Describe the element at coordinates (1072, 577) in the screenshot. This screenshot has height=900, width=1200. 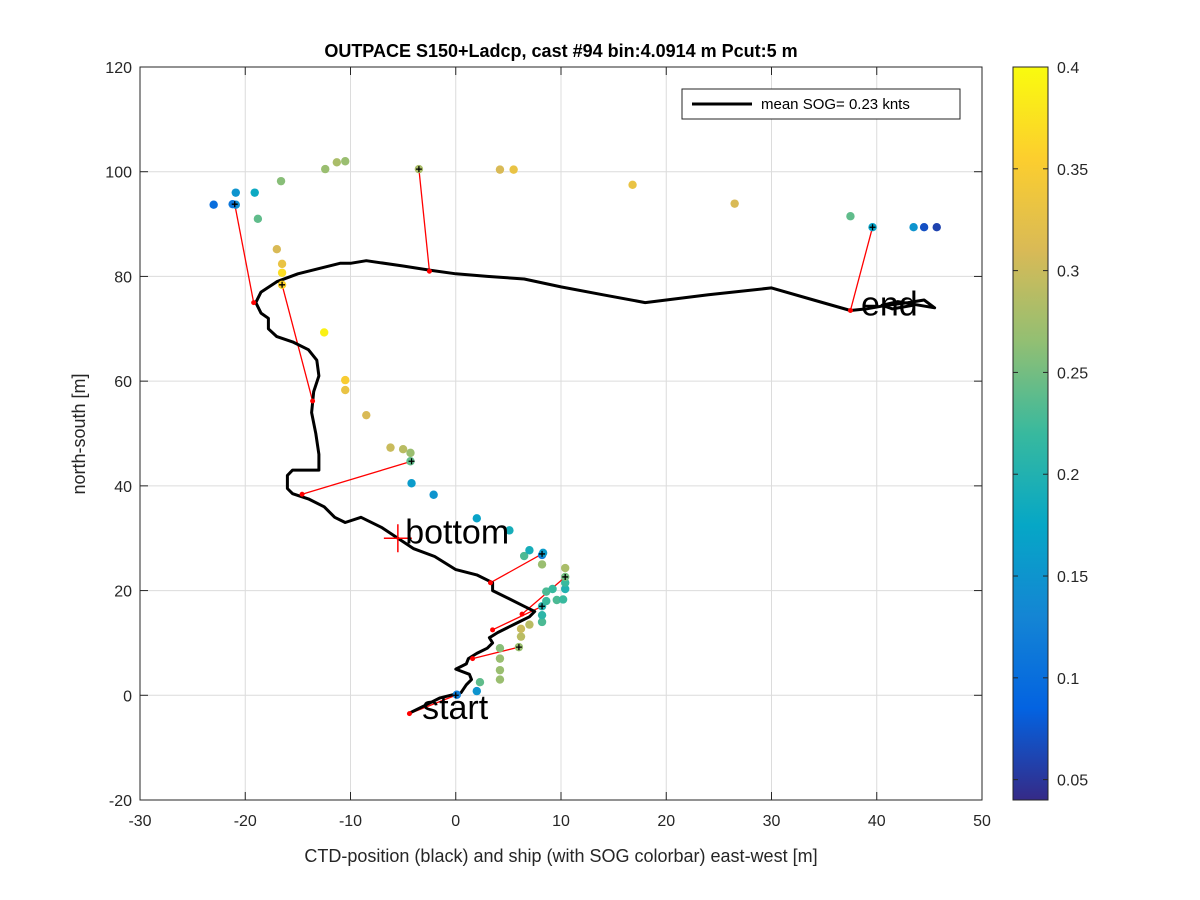
I see `colorbar-tick-label: 0.15` at that location.